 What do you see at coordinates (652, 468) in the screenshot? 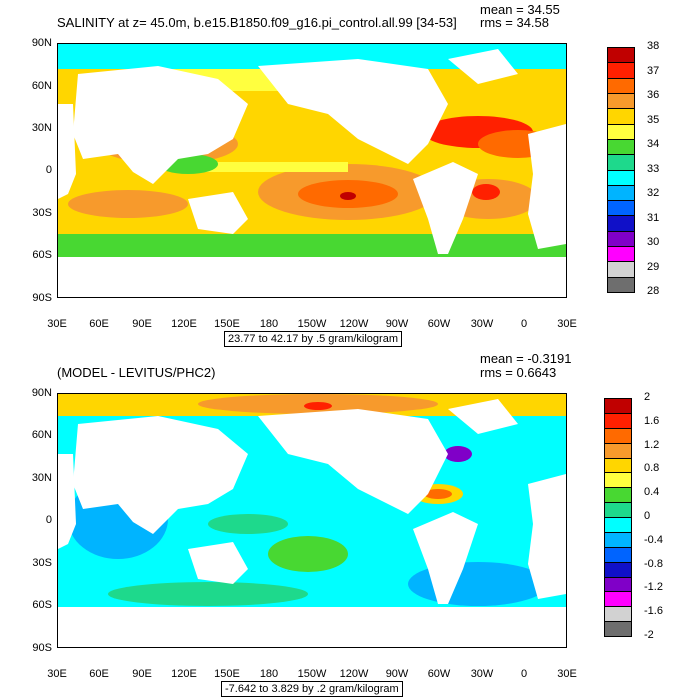
I see `colorbar-label: 0.8` at bounding box center [652, 468].